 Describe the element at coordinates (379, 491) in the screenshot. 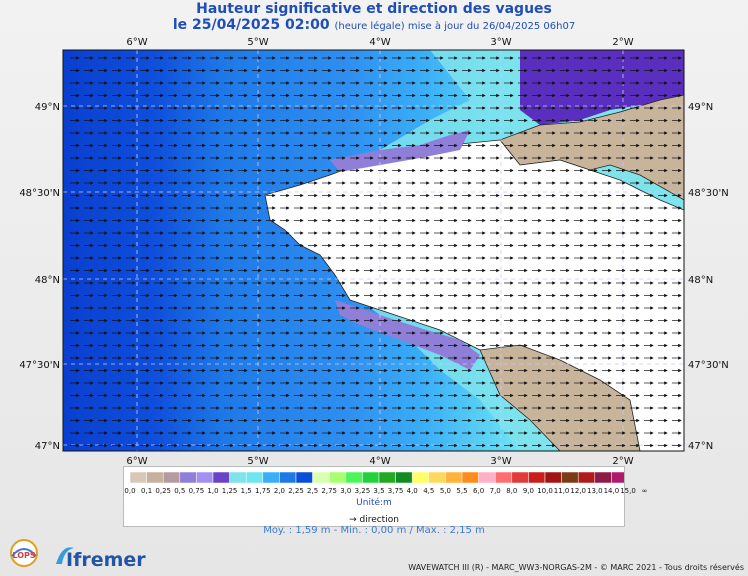

I see `legend-tick-label: 3,5` at that location.